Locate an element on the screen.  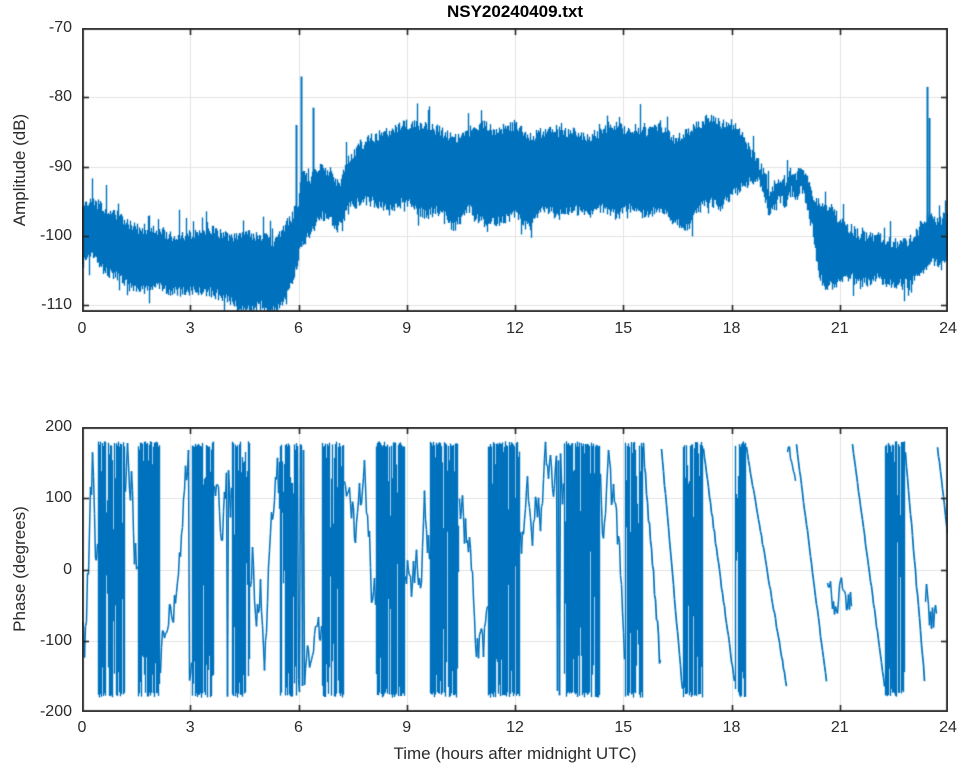
y-tick-label: -200 is located at coordinates (55, 711).